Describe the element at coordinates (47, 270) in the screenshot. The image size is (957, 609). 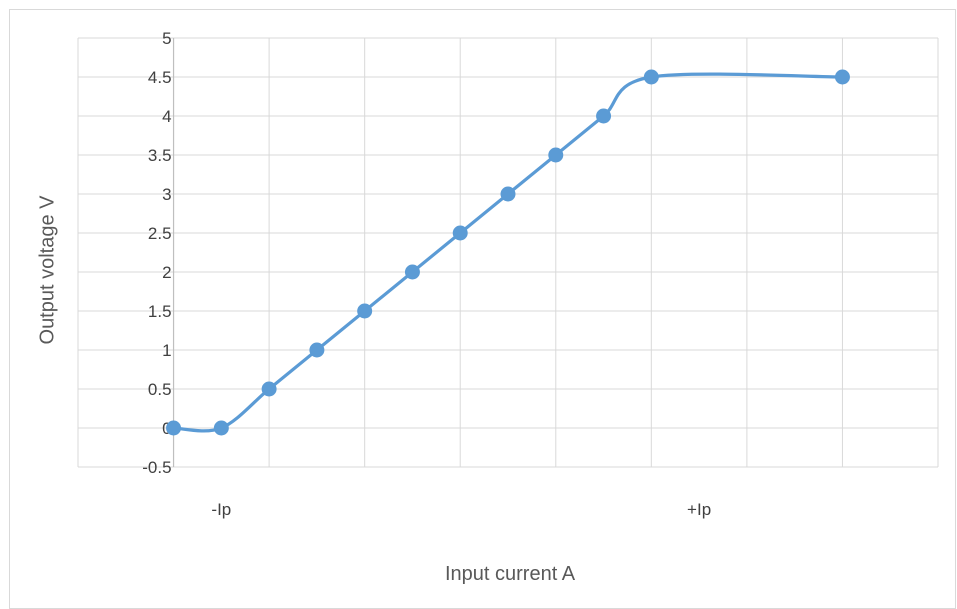
I see `y-axis-title: Output voltage V` at that location.